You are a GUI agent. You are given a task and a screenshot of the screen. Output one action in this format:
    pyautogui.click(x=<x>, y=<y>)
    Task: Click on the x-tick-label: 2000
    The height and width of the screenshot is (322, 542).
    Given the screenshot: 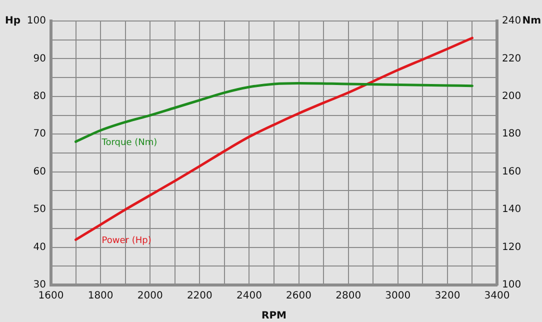 What is the action you would take?
    pyautogui.click(x=150, y=296)
    